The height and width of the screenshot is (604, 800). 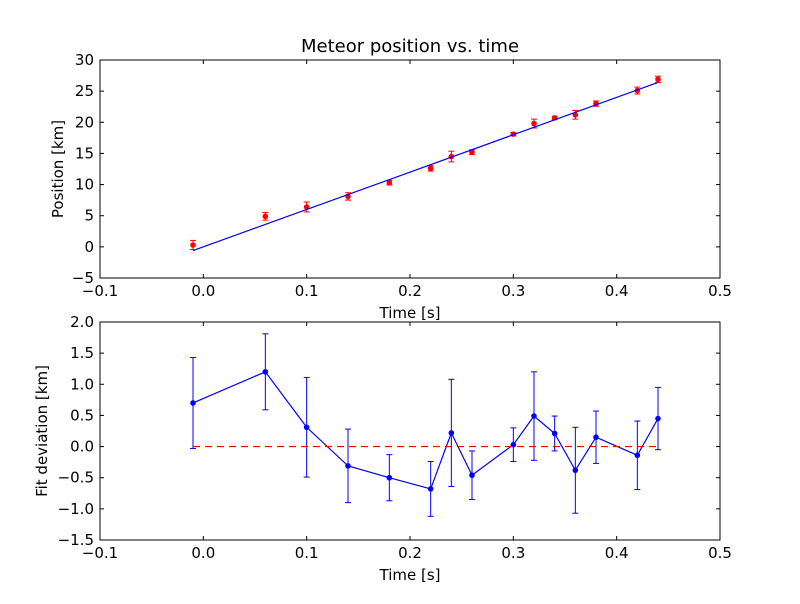 What do you see at coordinates (203, 553) in the screenshot?
I see `bottom-x-tick-label: 0.0` at bounding box center [203, 553].